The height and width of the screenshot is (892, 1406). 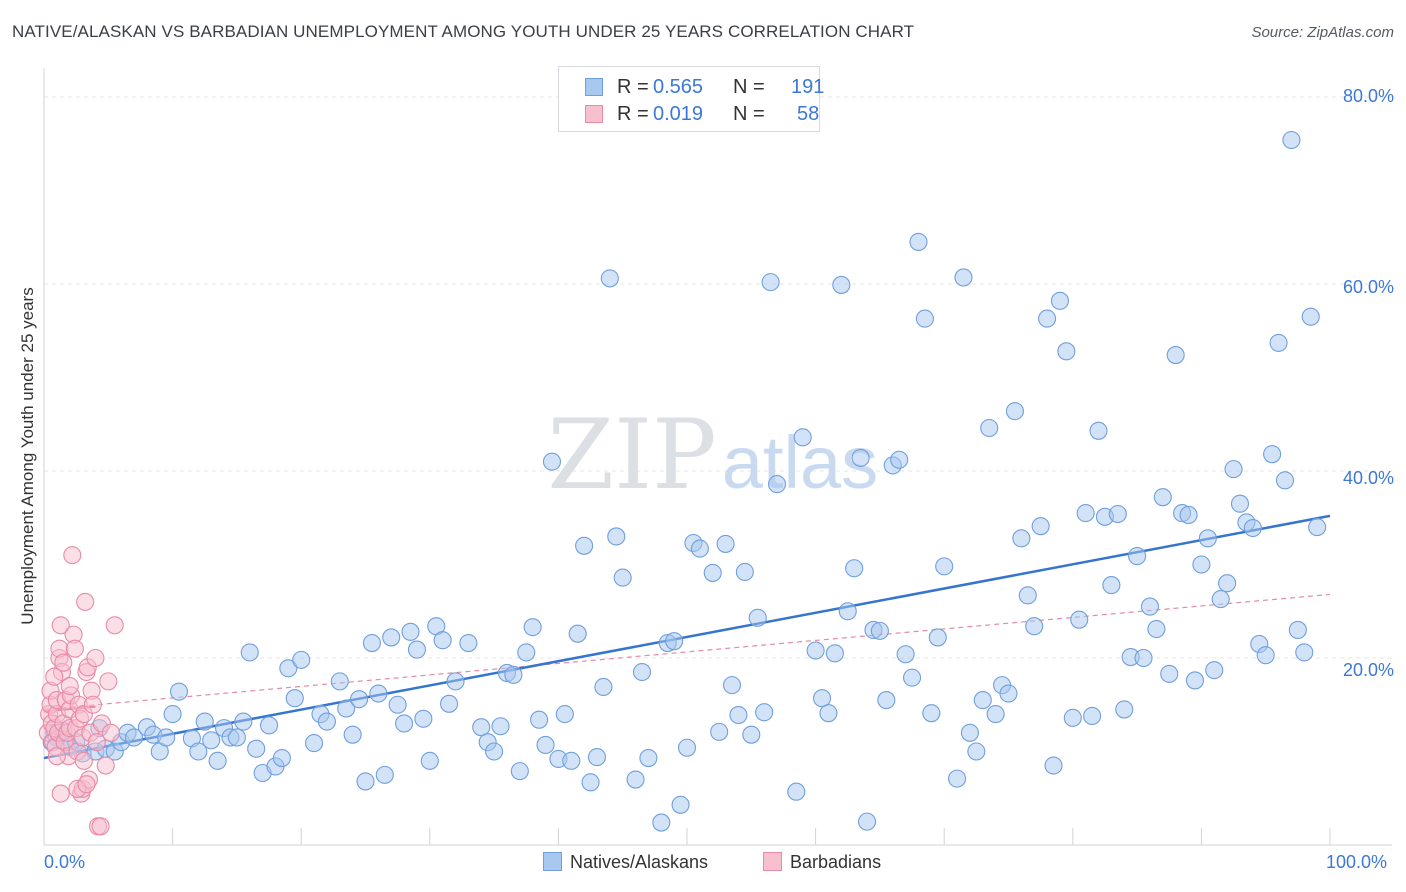 I want to click on legend-r-label: R =, so click(x=633, y=114).